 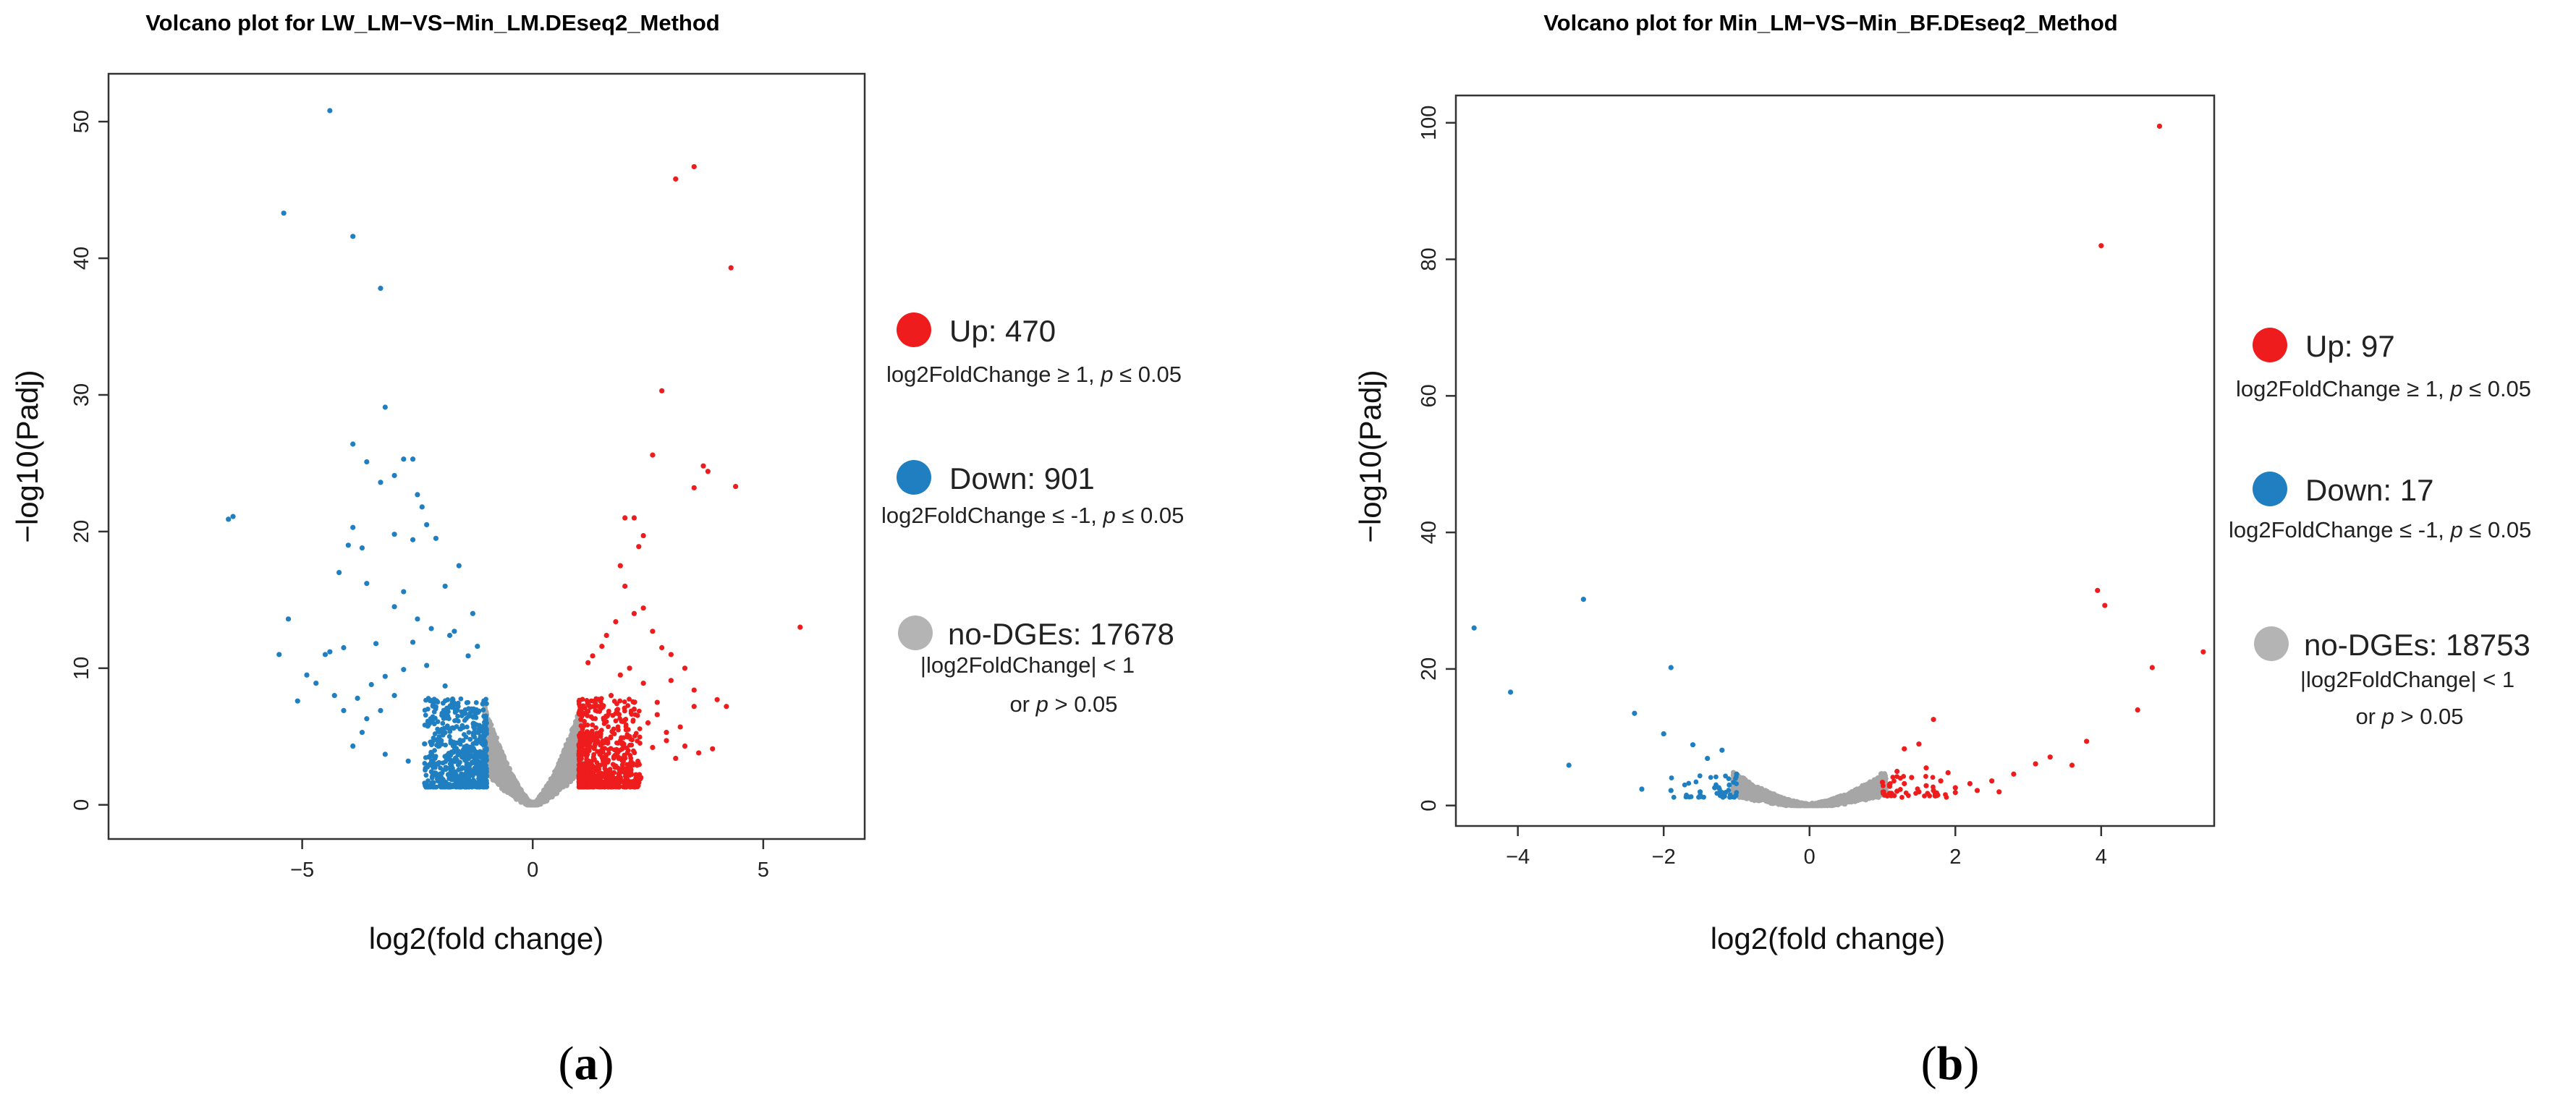 What do you see at coordinates (1061, 634) in the screenshot?
I see `legend-nodge-label-a: no-DGEs: 17678` at bounding box center [1061, 634].